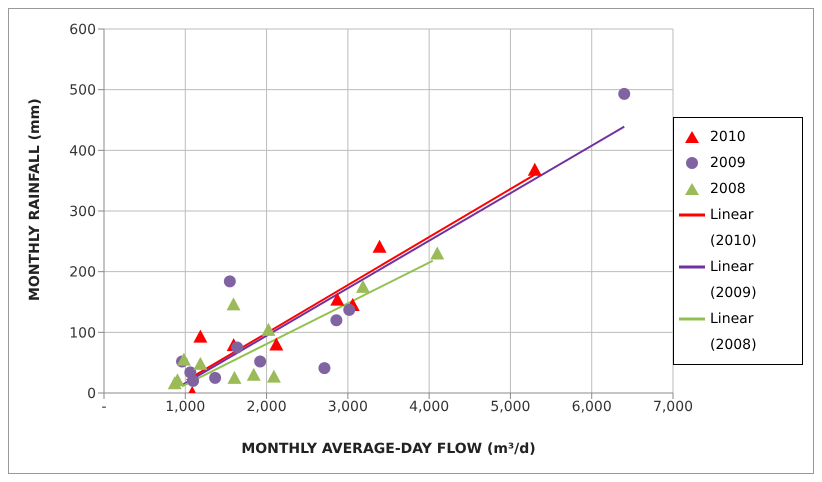 The image size is (822, 482). I want to click on y-tick-label: 200, so click(82, 272).